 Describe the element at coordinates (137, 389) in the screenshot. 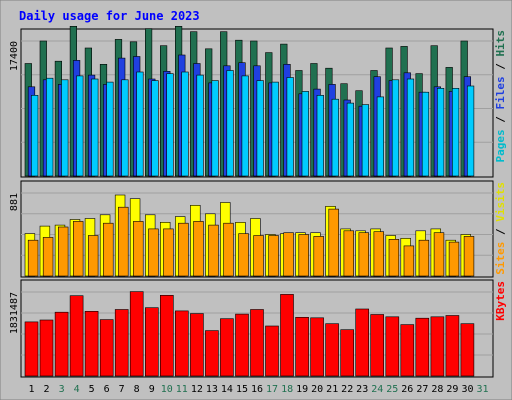

I see `x-tick-day-8: 8` at that location.